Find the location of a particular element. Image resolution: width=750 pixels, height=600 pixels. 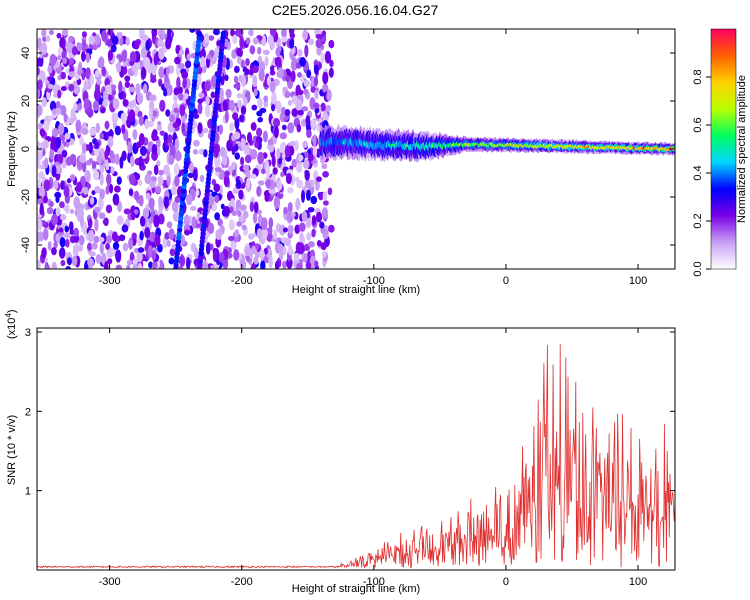

colorbar-tick-label: 0.2 is located at coordinates (698, 220).